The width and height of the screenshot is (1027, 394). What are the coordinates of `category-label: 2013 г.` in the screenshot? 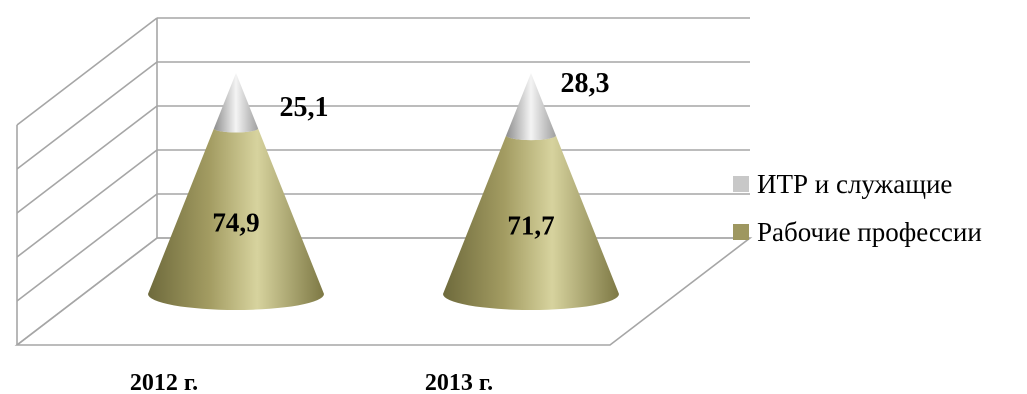 It's located at (459, 382).